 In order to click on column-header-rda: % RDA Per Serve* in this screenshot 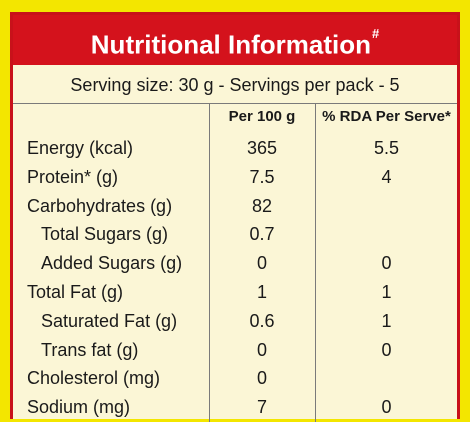, I will do `click(386, 116)`.